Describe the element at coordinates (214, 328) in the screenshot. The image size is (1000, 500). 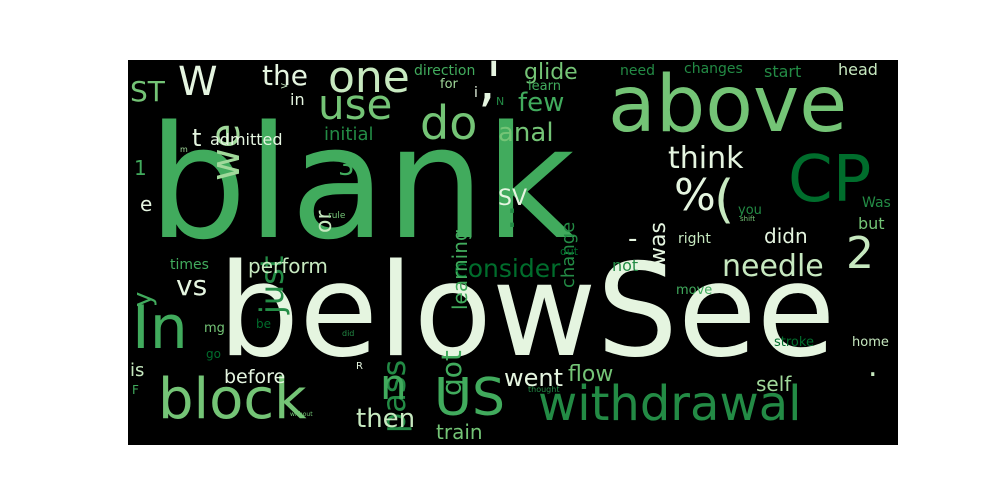
I see `word-mg: mg` at that location.